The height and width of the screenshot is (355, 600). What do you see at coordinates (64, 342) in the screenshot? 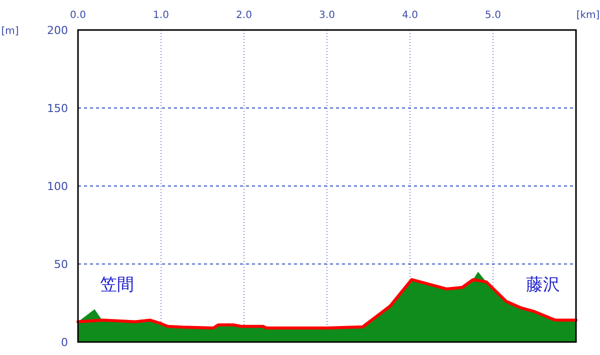
I see `y-tick-label: 0` at bounding box center [64, 342].